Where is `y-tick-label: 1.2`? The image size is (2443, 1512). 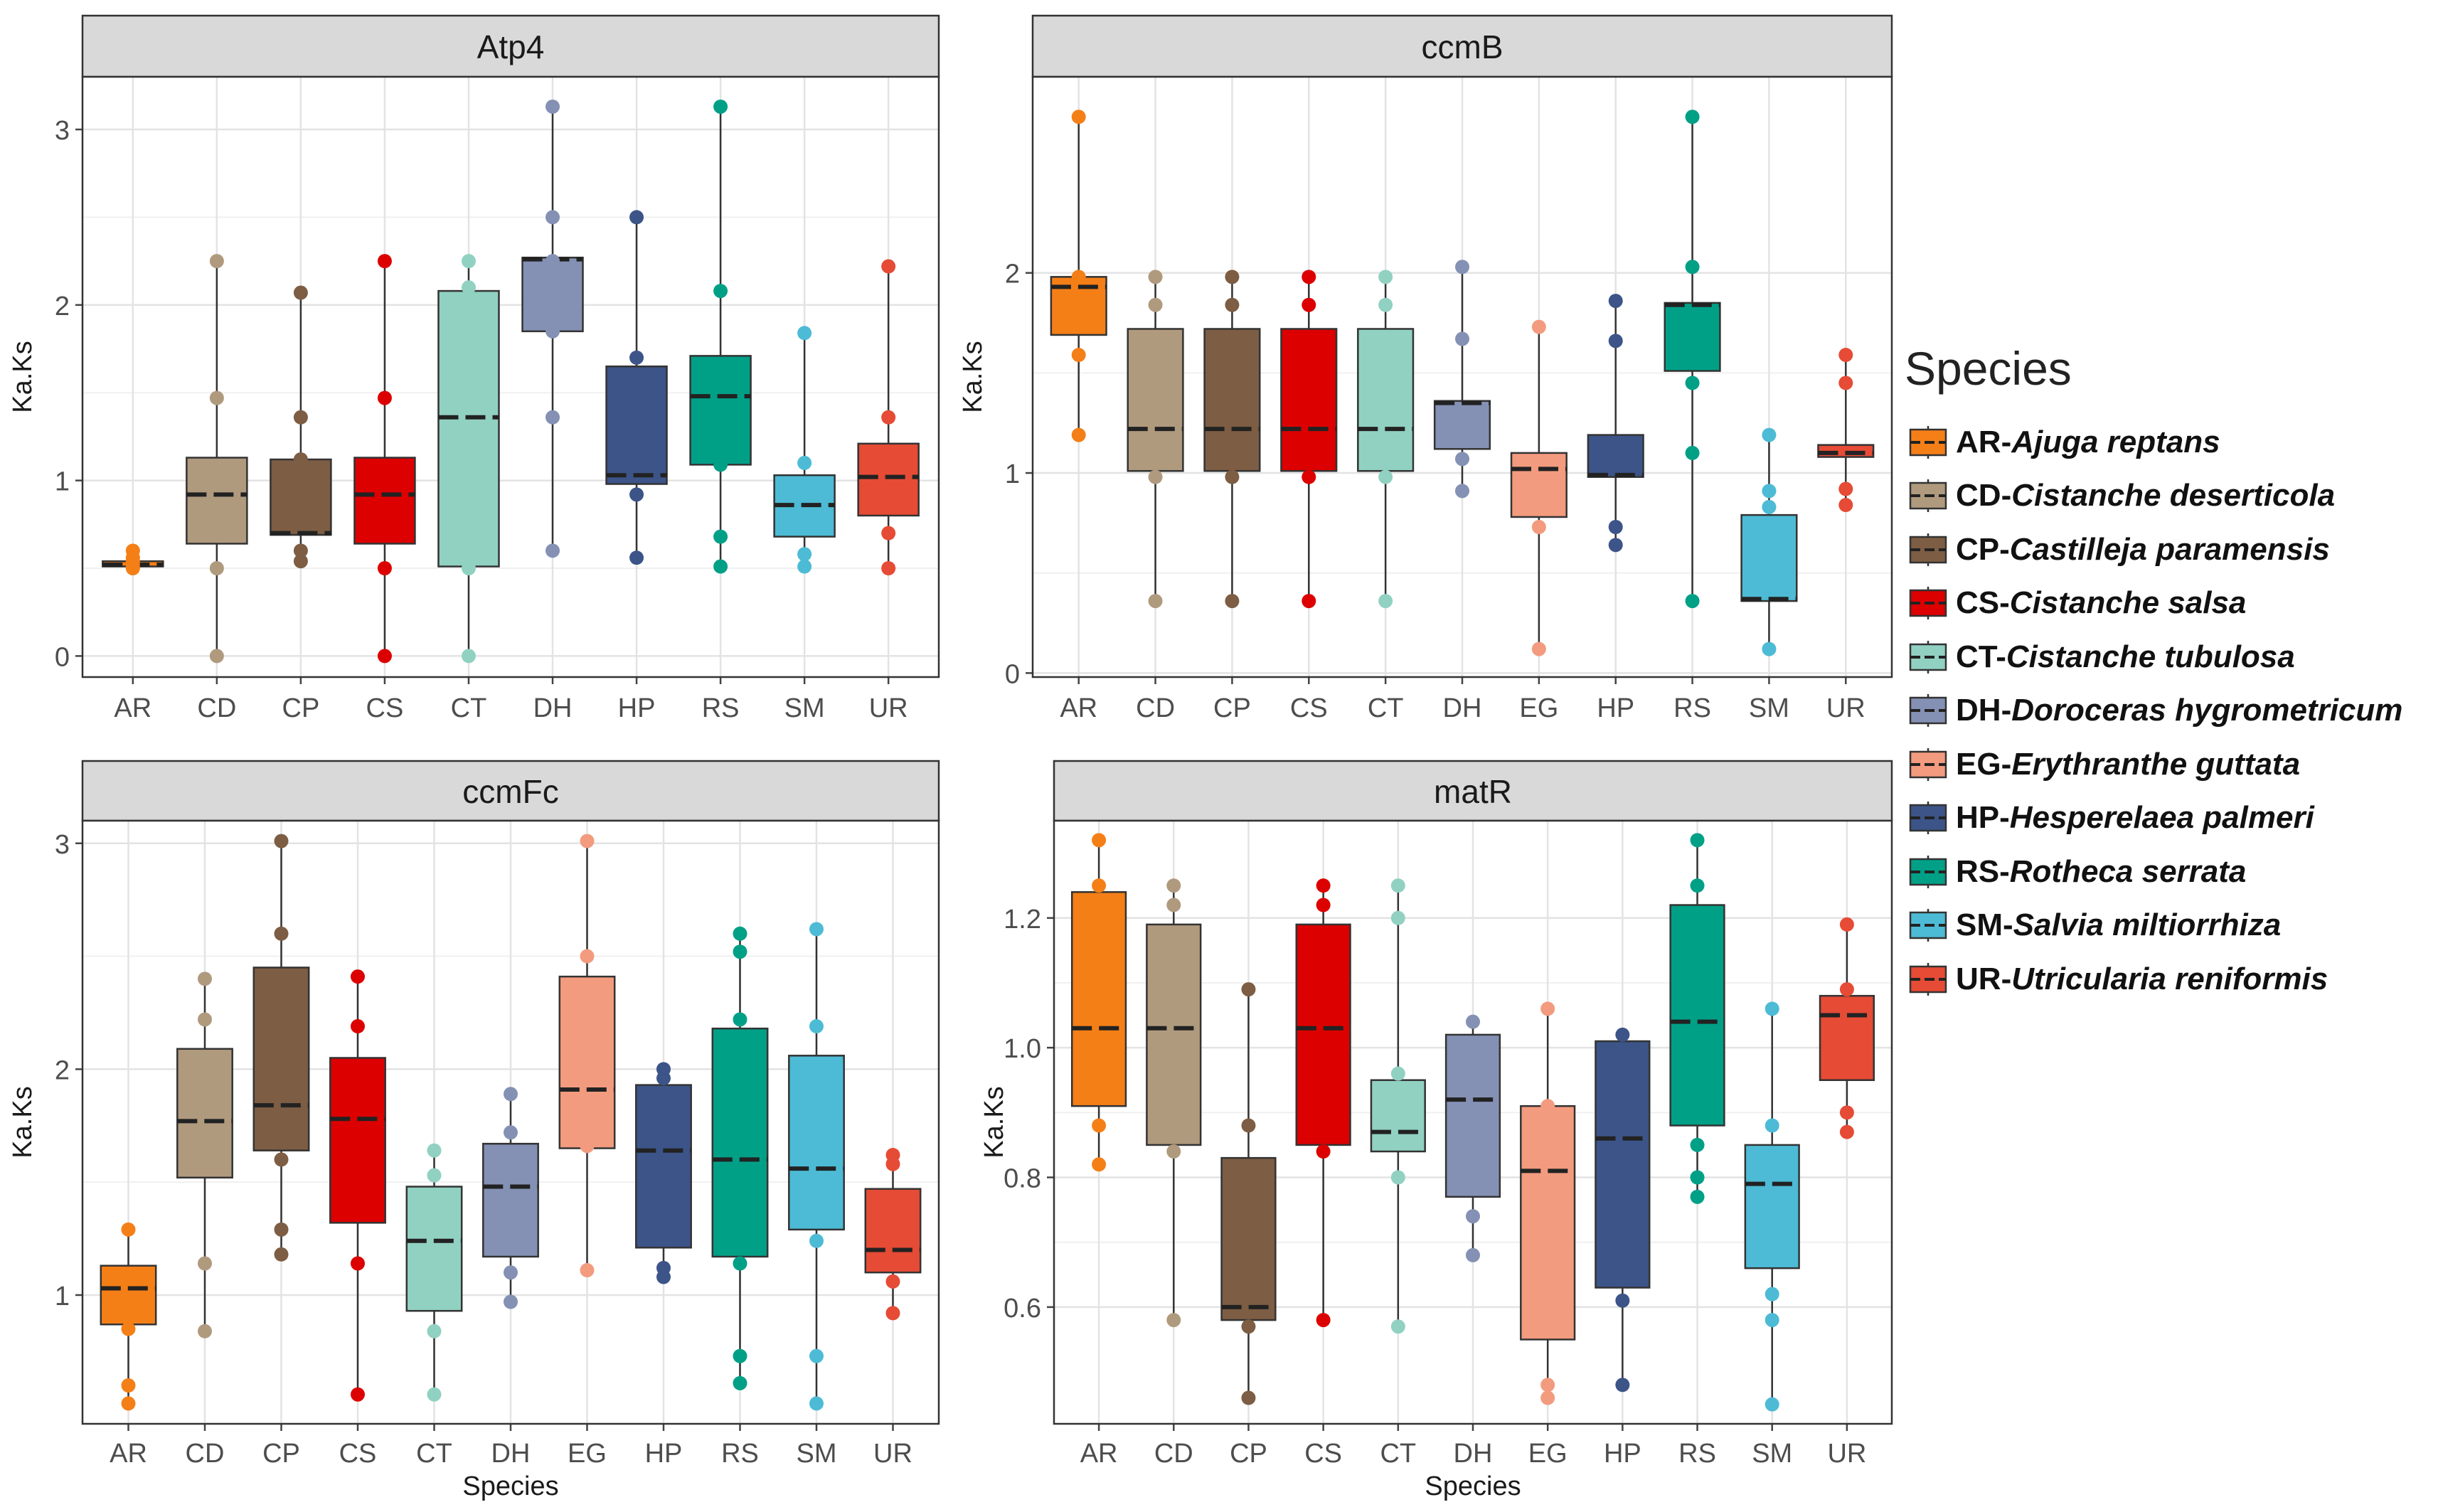 y-tick-label: 1.2 is located at coordinates (1023, 920).